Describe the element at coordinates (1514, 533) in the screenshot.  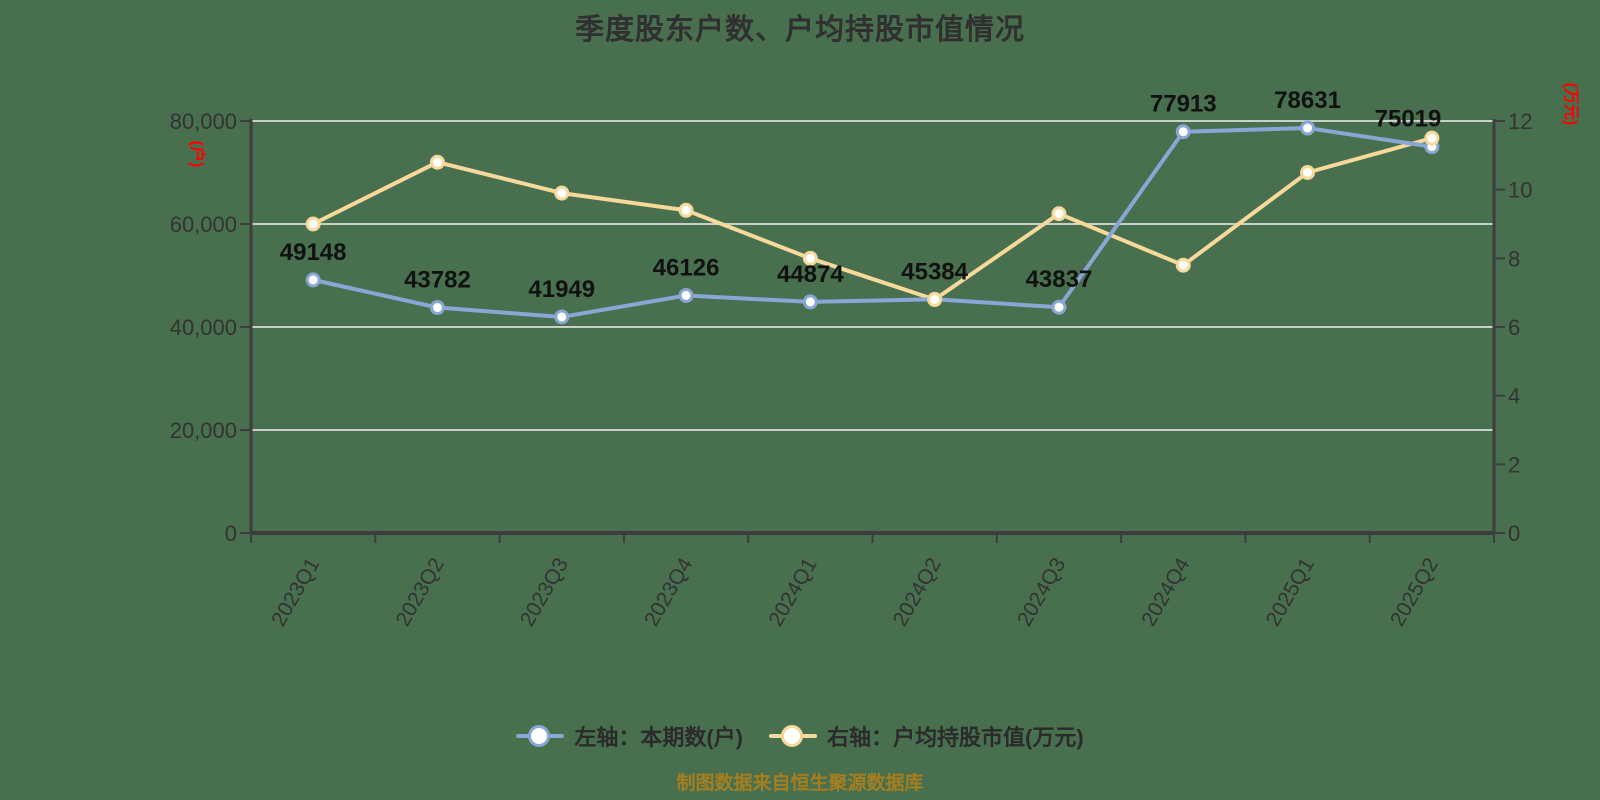
I see `right-axis-tick-label: 0` at that location.